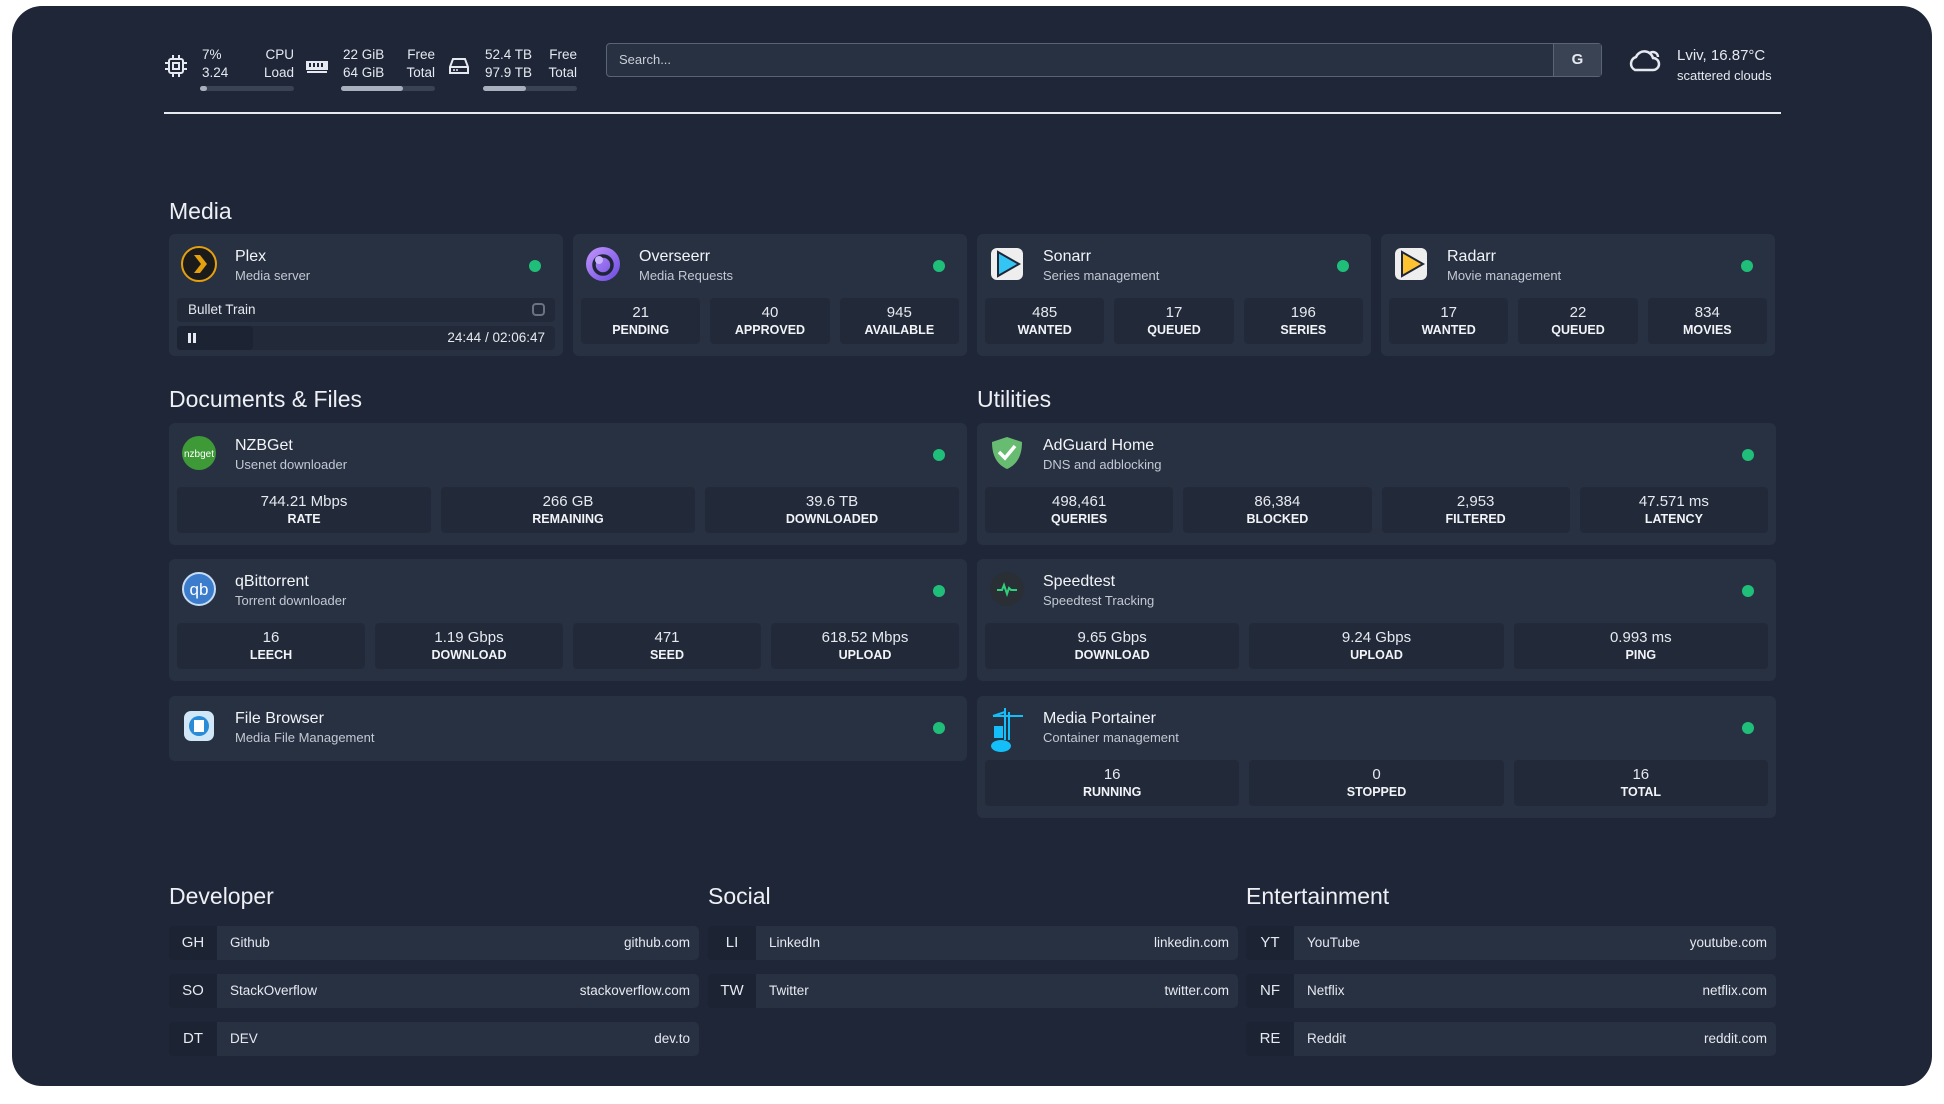 The width and height of the screenshot is (1944, 1104). What do you see at coordinates (1673, 501) in the screenshot?
I see `stat-value: 47.571 ms` at bounding box center [1673, 501].